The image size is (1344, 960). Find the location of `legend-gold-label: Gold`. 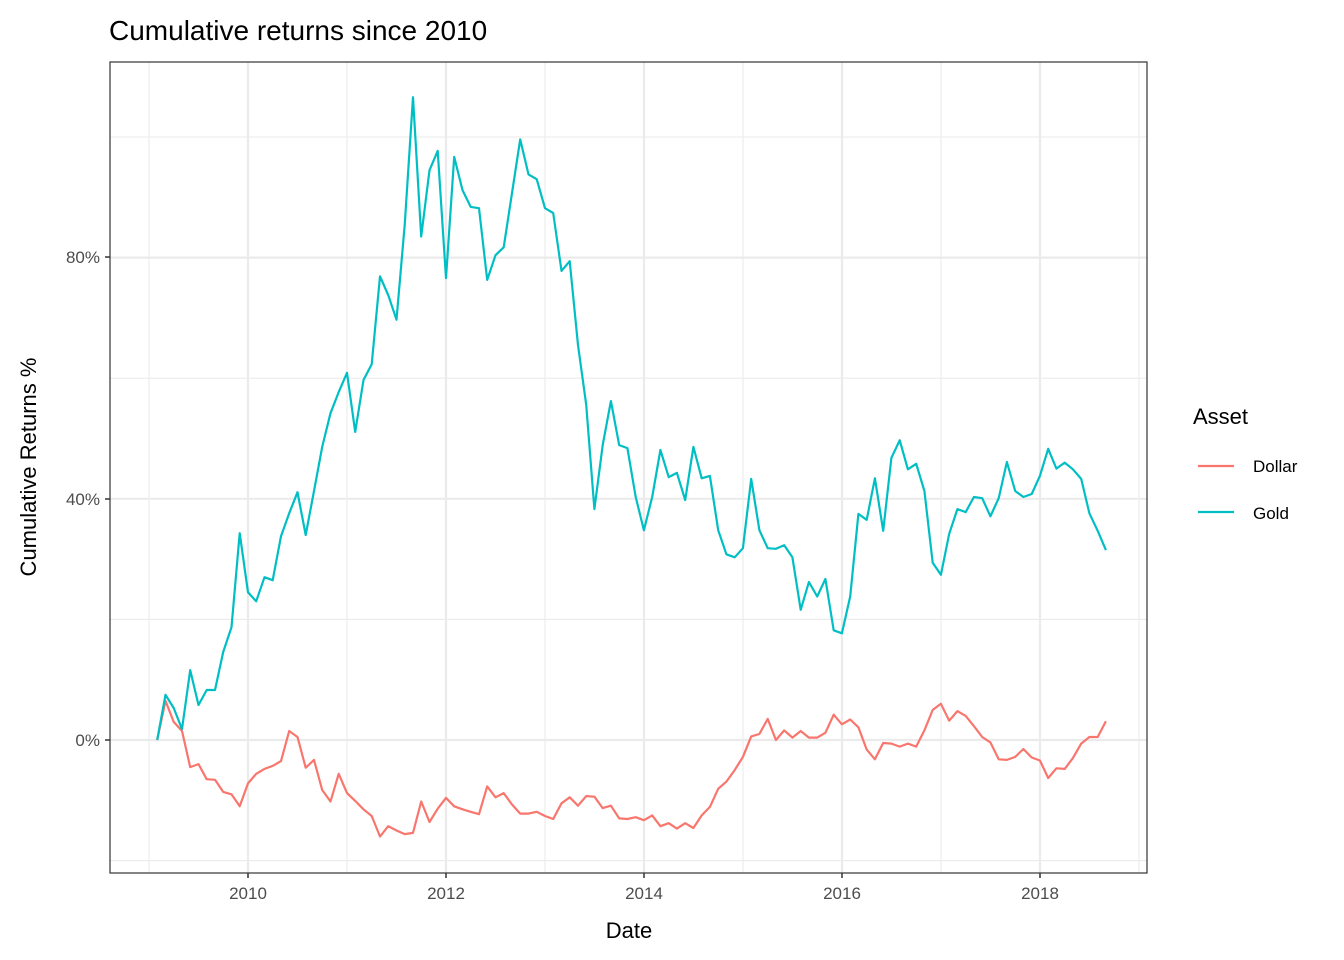

legend-gold-label: Gold is located at coordinates (1271, 513).